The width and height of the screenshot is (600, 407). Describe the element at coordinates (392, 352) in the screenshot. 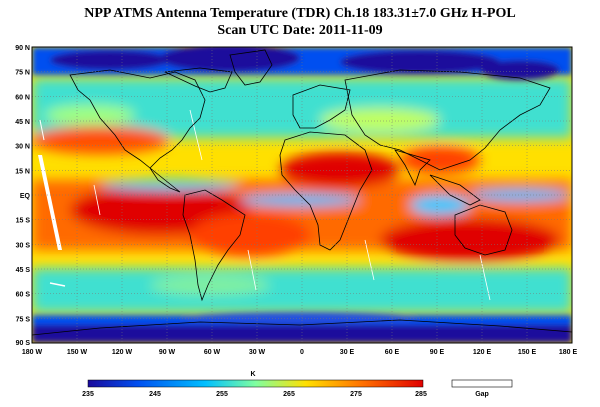

I see `lon-label: 60 E` at that location.